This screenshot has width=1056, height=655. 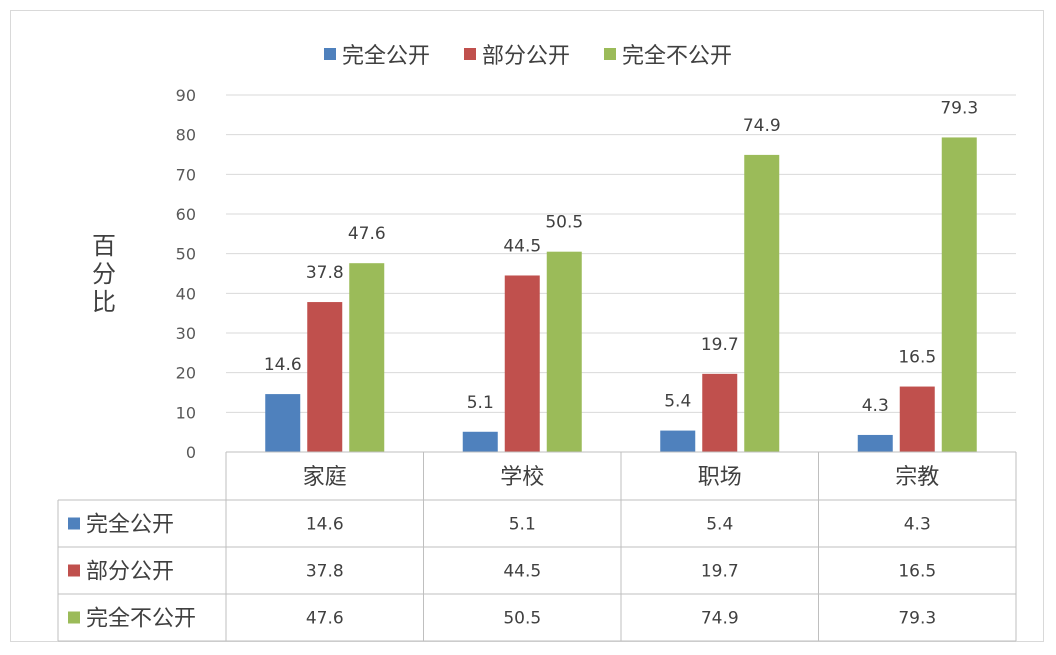 I want to click on table-cell: 5.1, so click(x=522, y=525).